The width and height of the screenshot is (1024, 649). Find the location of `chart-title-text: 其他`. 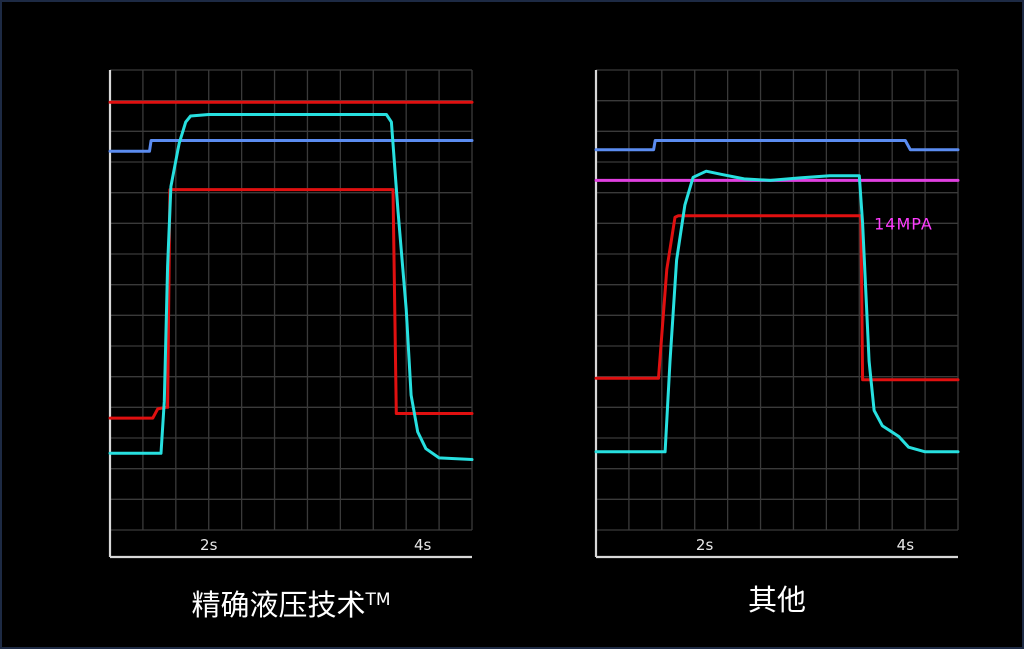

chart-title-text: 其他 is located at coordinates (776, 600).